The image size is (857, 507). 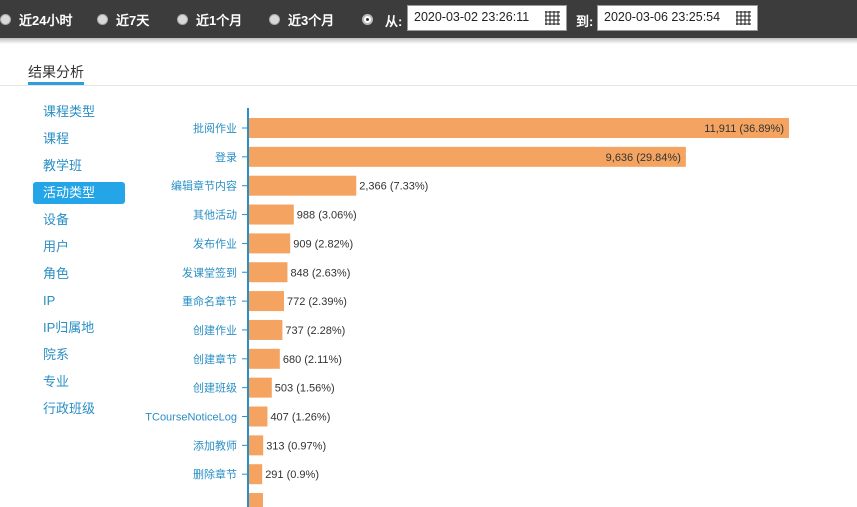 I want to click on category-label: 创建章节, so click(x=215, y=359).